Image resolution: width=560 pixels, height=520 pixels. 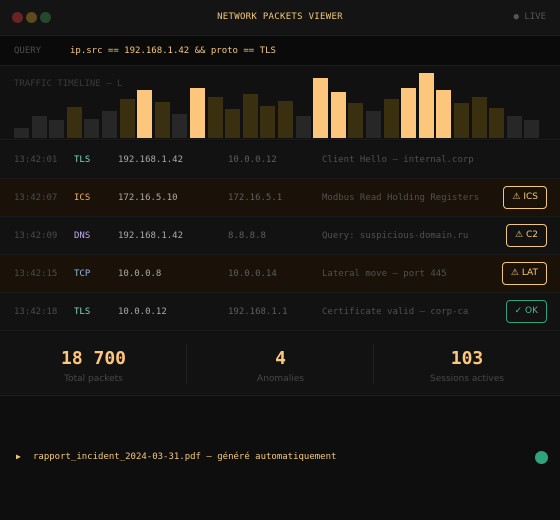 What do you see at coordinates (252, 274) in the screenshot?
I see `packet-destination: 10.0.0.14` at bounding box center [252, 274].